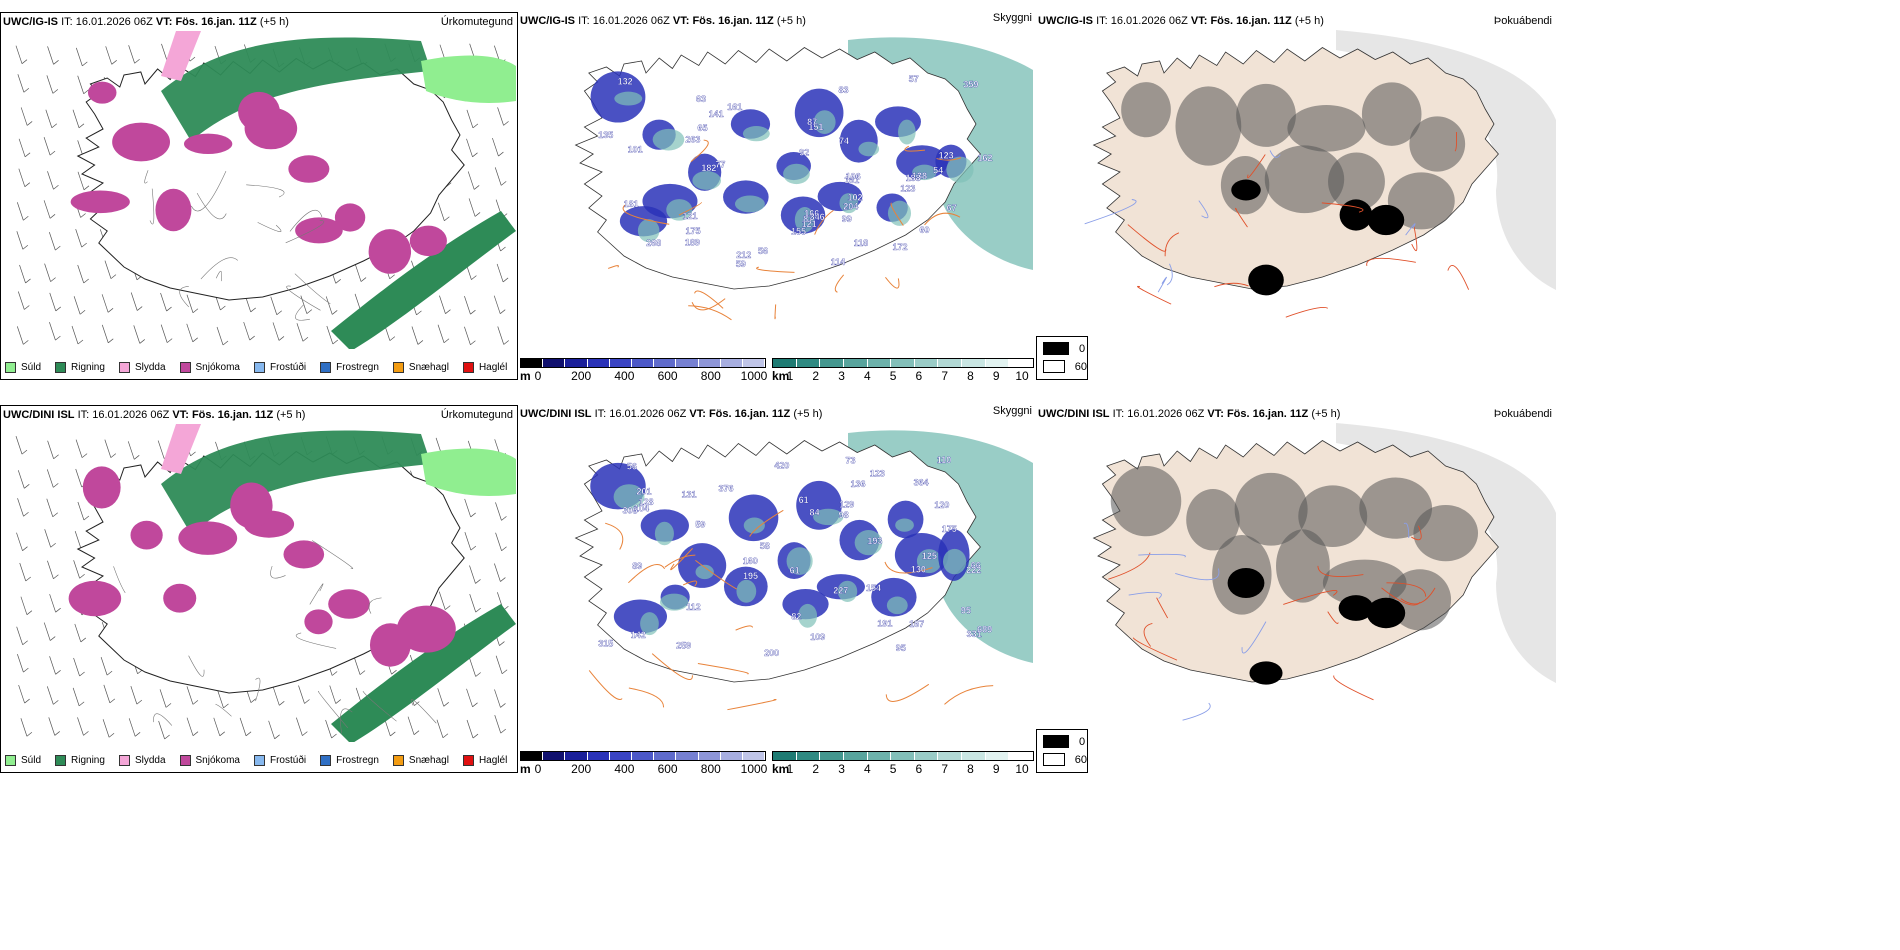 Image resolution: width=1900 pixels, height=950 pixels. I want to click on legend-label: Haglél, so click(493, 760).